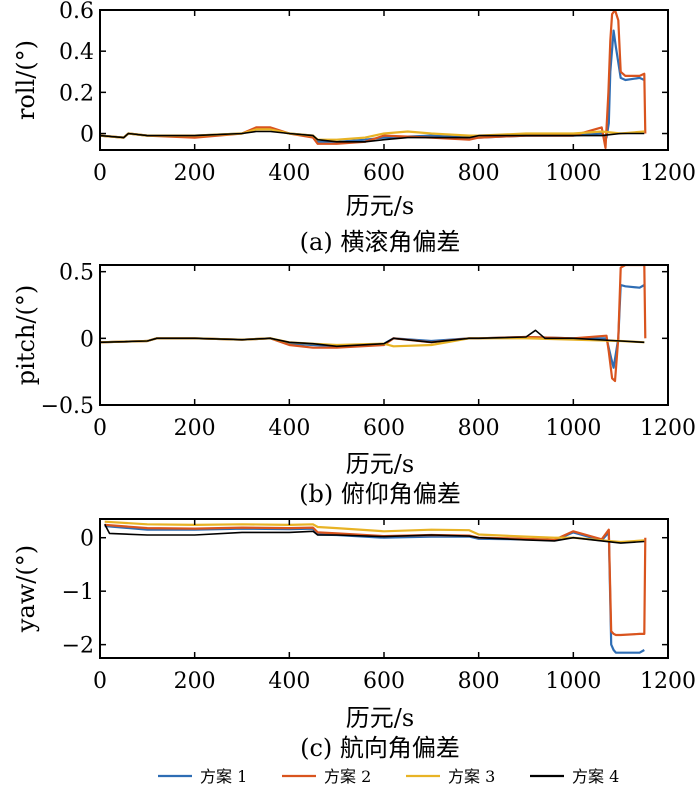 The height and width of the screenshot is (788, 700). I want to click on y-tick-label: 0.6, so click(76, 12).